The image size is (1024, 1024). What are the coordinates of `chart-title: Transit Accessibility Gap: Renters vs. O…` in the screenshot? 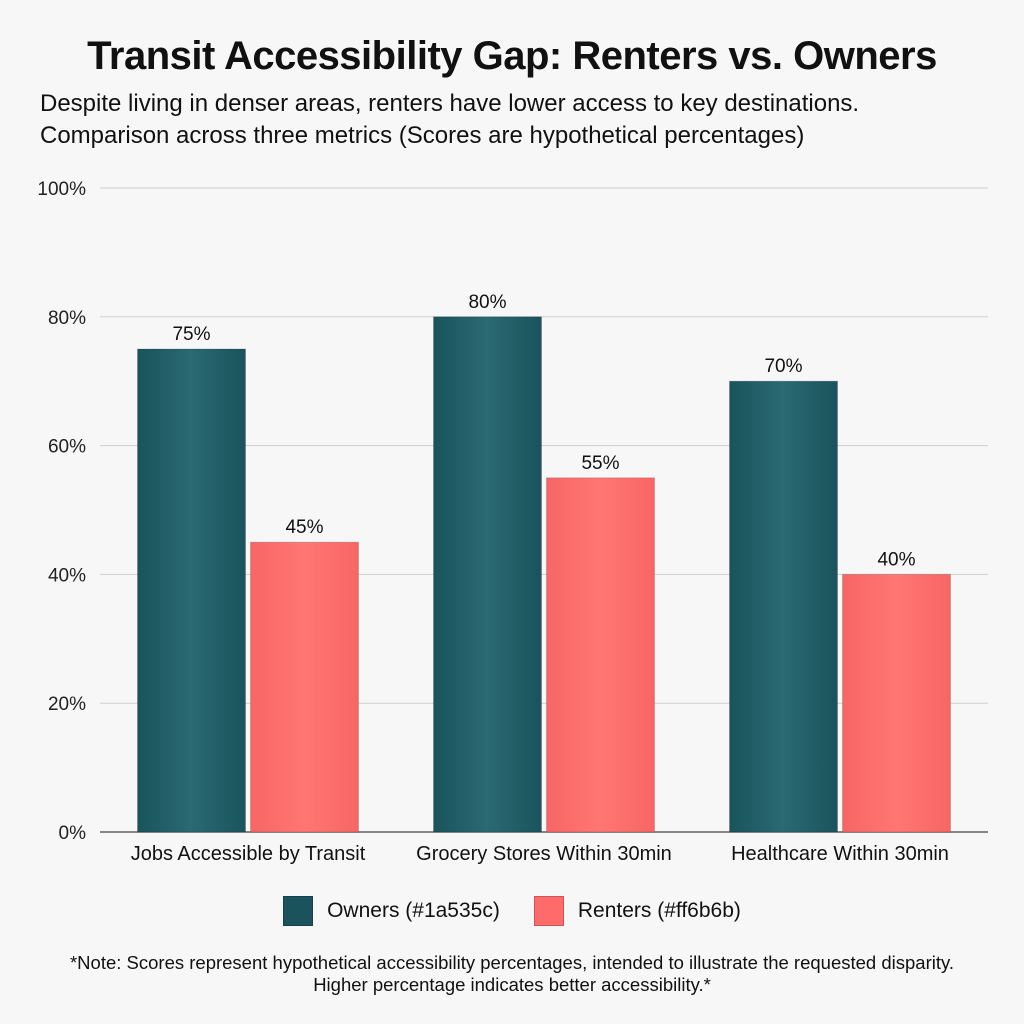 It's located at (512, 56).